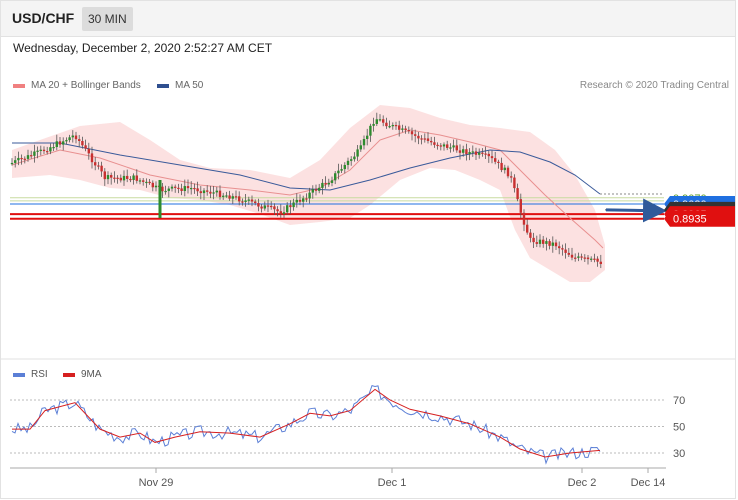 This screenshot has width=738, height=500. Describe the element at coordinates (347, 427) in the screenshot. I see `rsi-grid: 70 50 30` at that location.